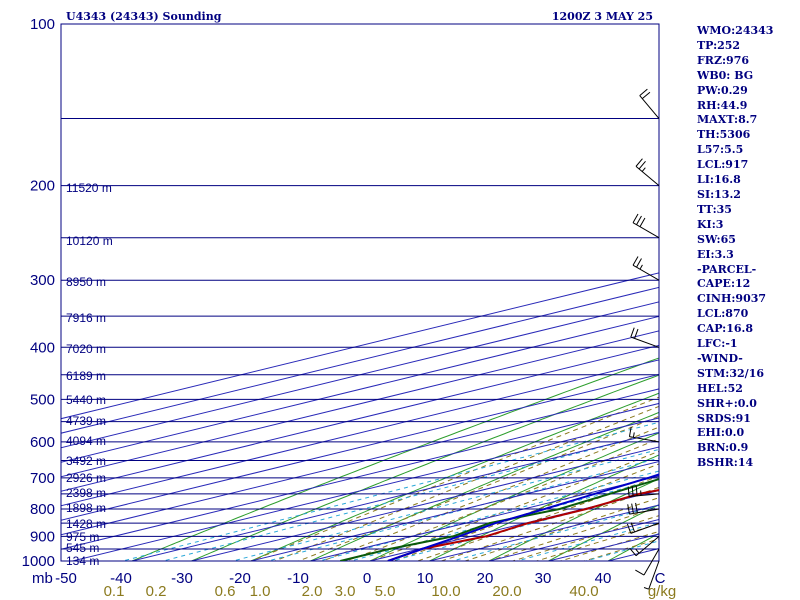 This screenshot has width=800, height=600. I want to click on index-value: SHR+:0.0, so click(727, 403).